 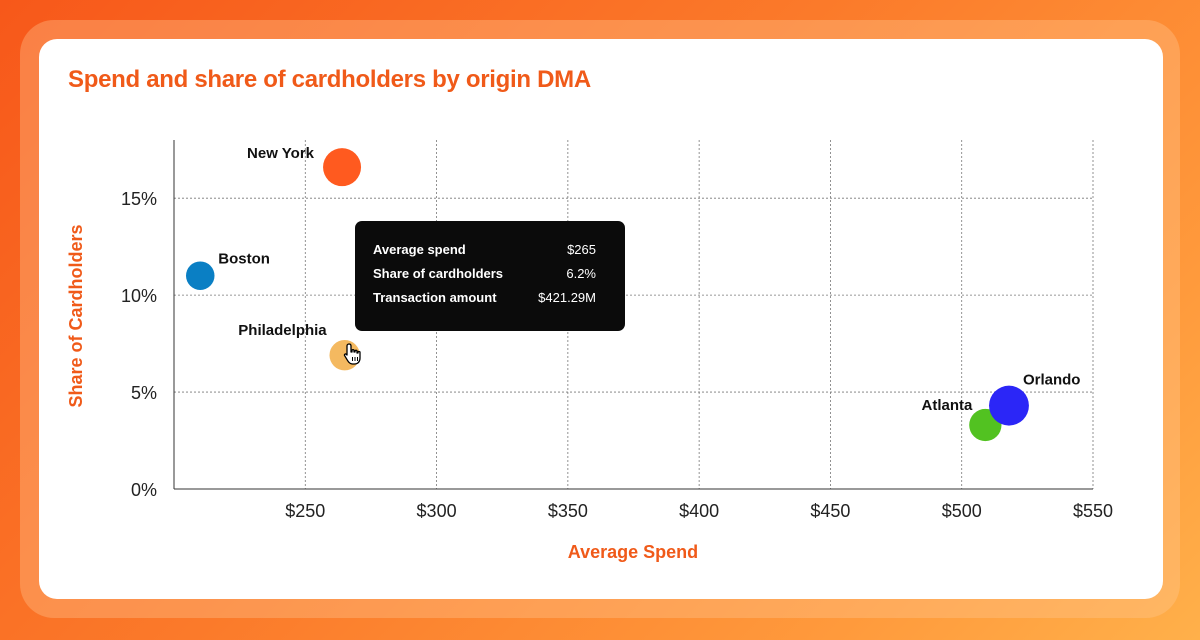 What do you see at coordinates (244, 259) in the screenshot?
I see `point-label: Boston` at bounding box center [244, 259].